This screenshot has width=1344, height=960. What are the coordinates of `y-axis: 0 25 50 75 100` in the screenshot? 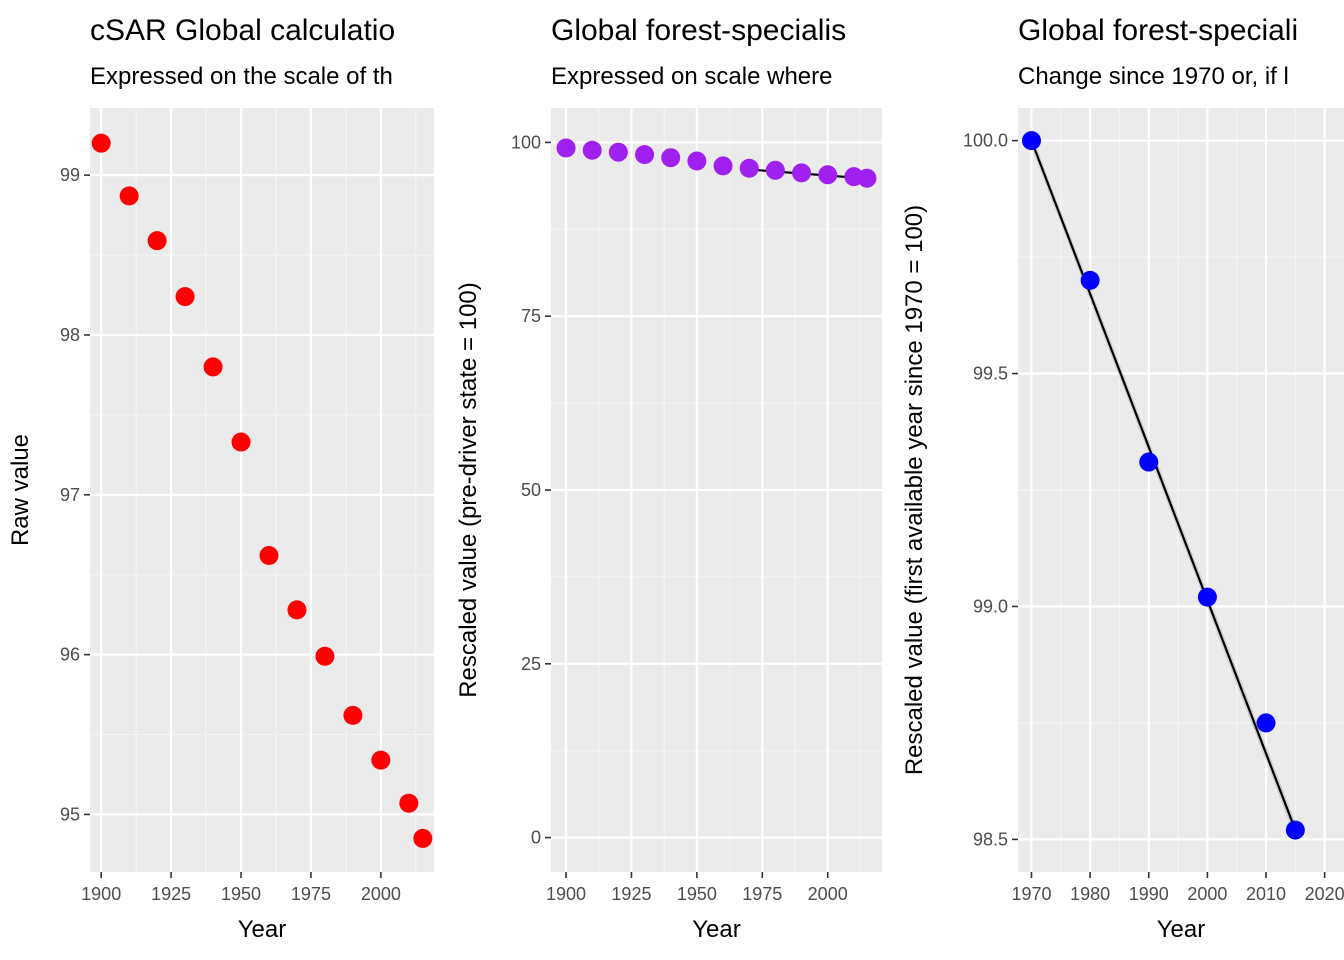 It's located at (531, 490).